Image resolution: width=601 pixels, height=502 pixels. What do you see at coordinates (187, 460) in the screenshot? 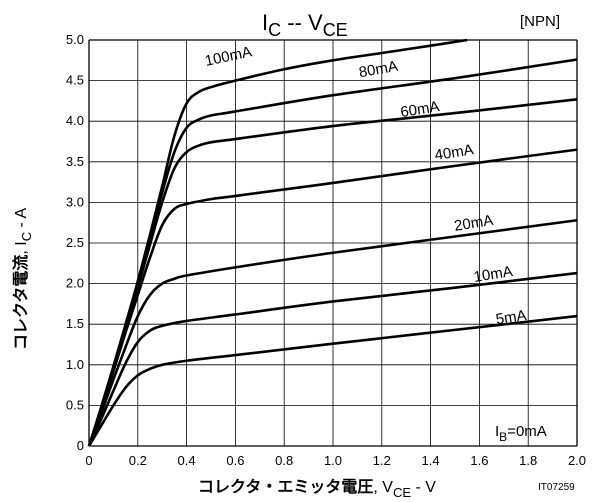
I see `x-tick-label: 0.4` at bounding box center [187, 460].